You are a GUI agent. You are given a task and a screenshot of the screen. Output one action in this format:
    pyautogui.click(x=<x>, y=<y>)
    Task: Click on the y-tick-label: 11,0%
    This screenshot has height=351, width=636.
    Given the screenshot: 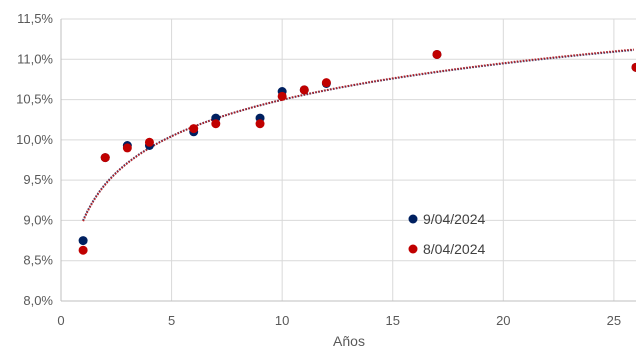 What is the action you would take?
    pyautogui.click(x=35, y=58)
    